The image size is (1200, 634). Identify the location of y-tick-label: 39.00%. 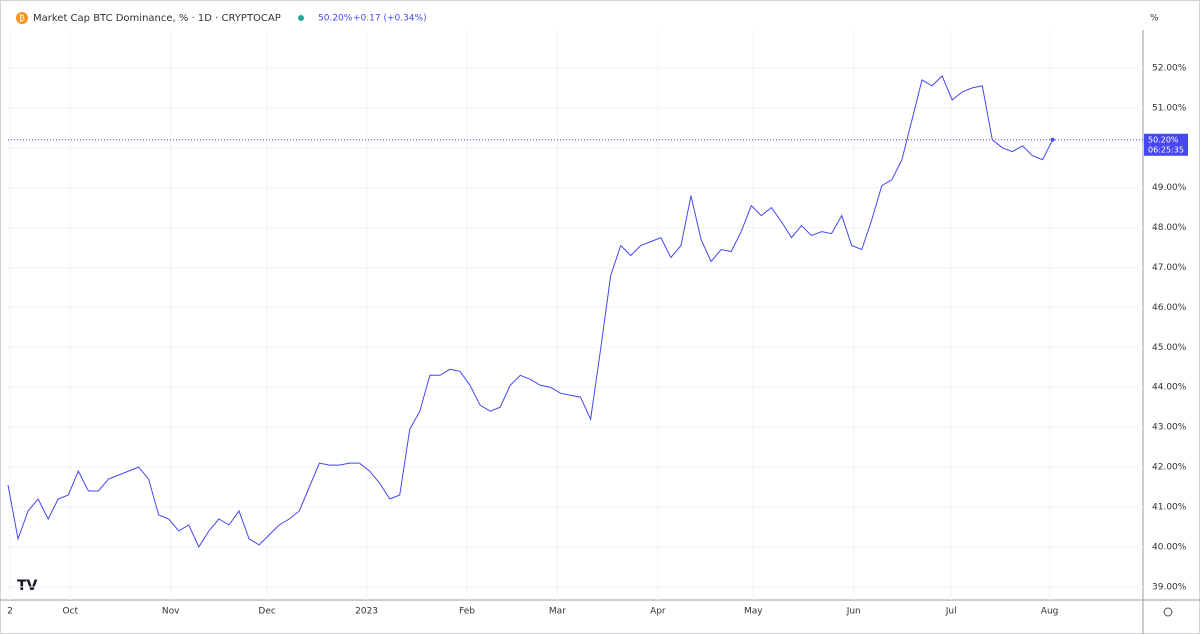
(1169, 587).